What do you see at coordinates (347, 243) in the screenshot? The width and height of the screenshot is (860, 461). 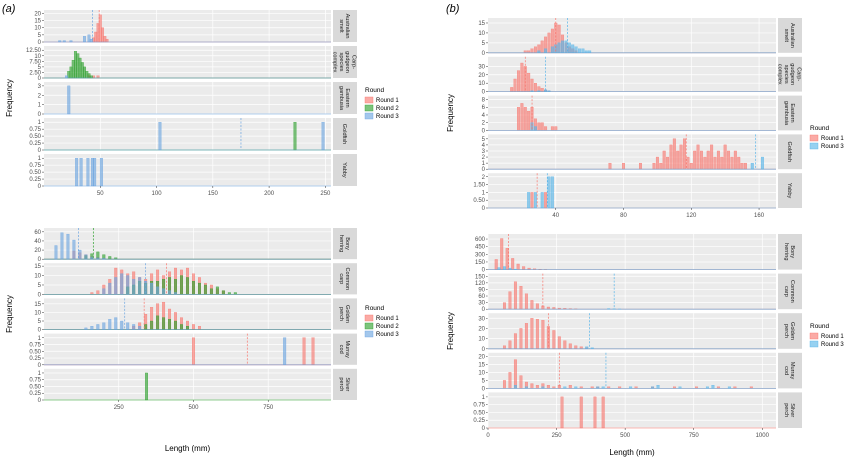 I see `facet-label-line: Bony` at bounding box center [347, 243].